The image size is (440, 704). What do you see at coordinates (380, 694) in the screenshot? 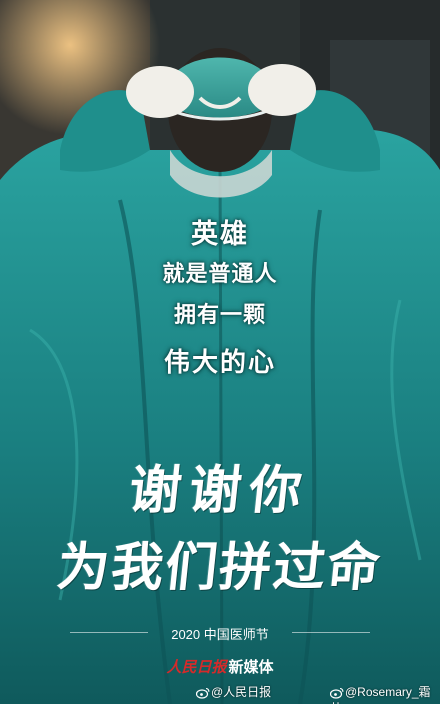
I see `watermark-right-text: @Rosemary_霜儿` at bounding box center [380, 694].